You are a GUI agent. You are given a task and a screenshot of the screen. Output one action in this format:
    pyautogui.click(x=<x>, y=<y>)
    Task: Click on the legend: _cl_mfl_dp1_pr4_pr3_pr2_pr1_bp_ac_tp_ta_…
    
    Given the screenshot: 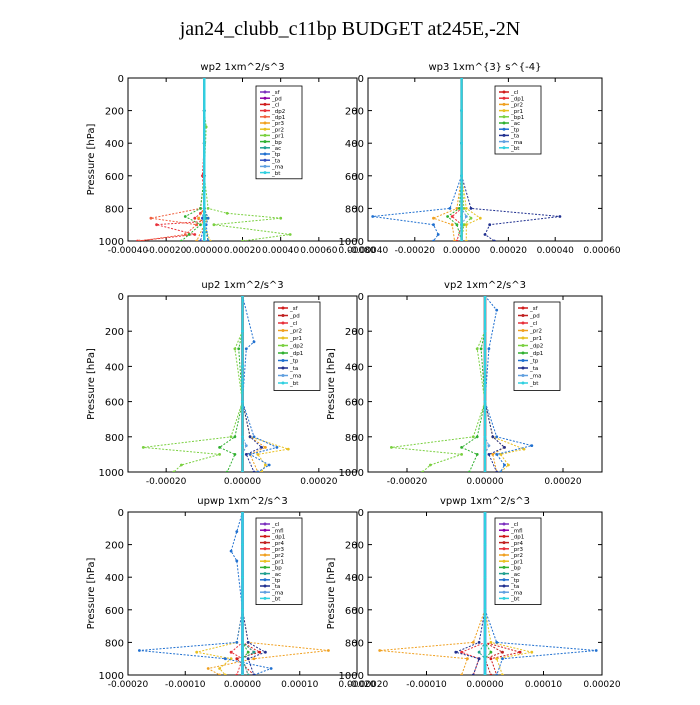 What is the action you would take?
    pyautogui.click(x=518, y=561)
    